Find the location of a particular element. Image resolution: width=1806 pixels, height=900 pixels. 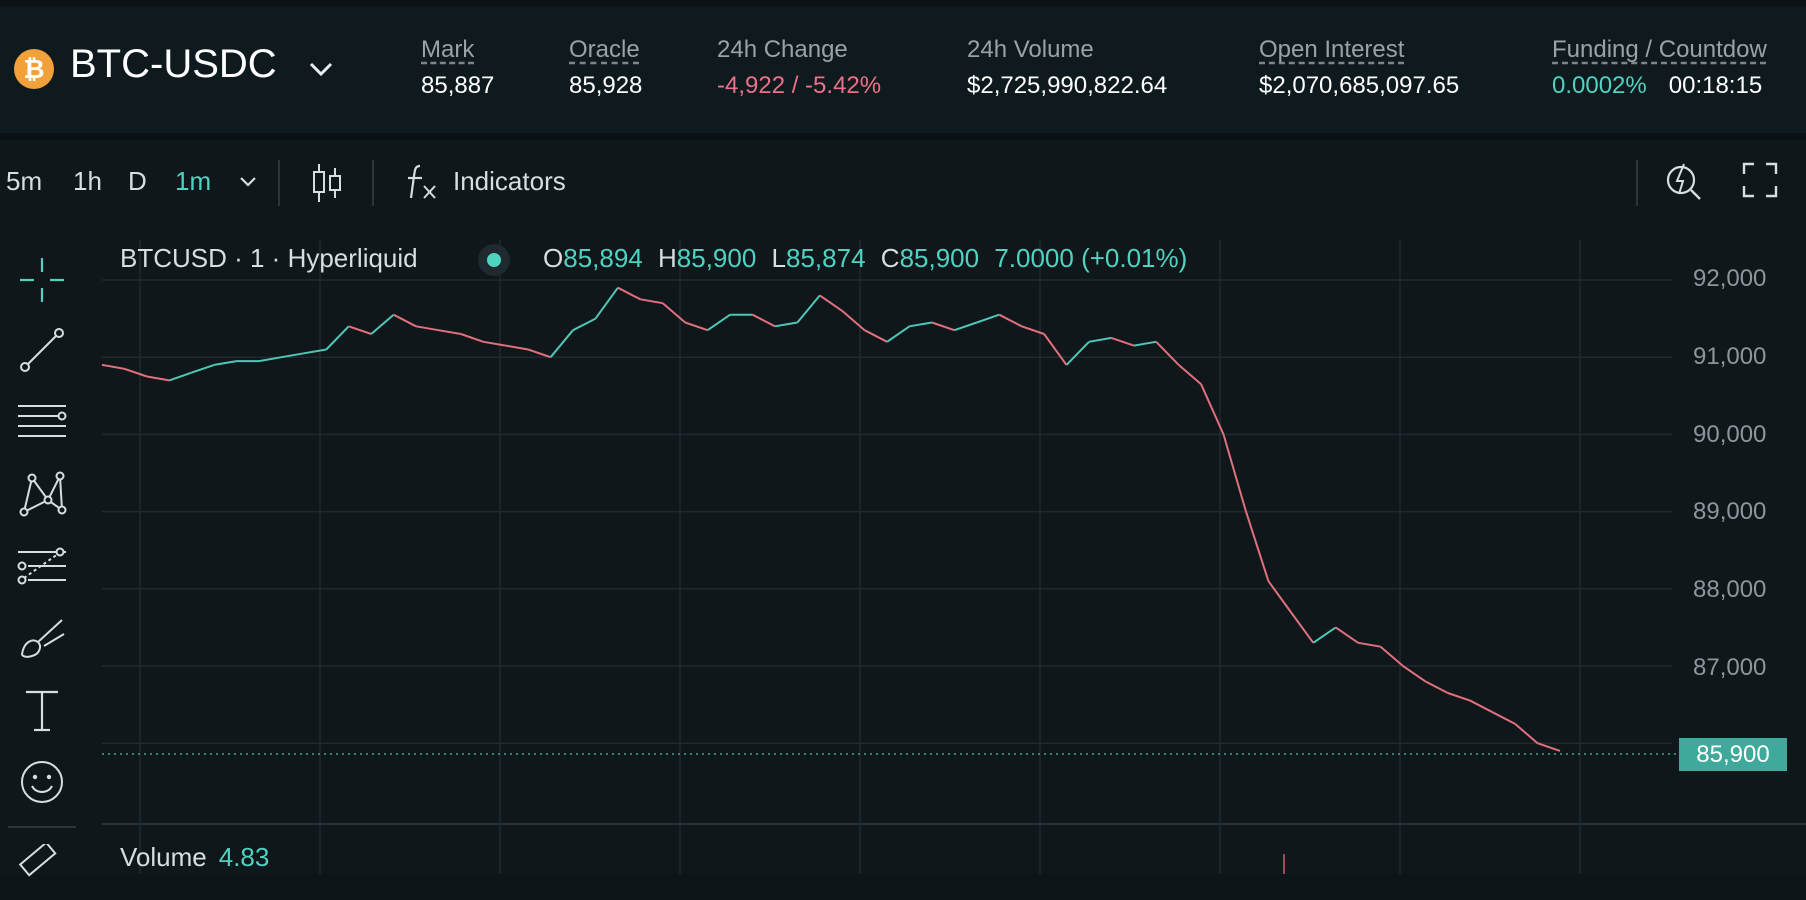

last-price-tag: 85,900 is located at coordinates (1733, 754).